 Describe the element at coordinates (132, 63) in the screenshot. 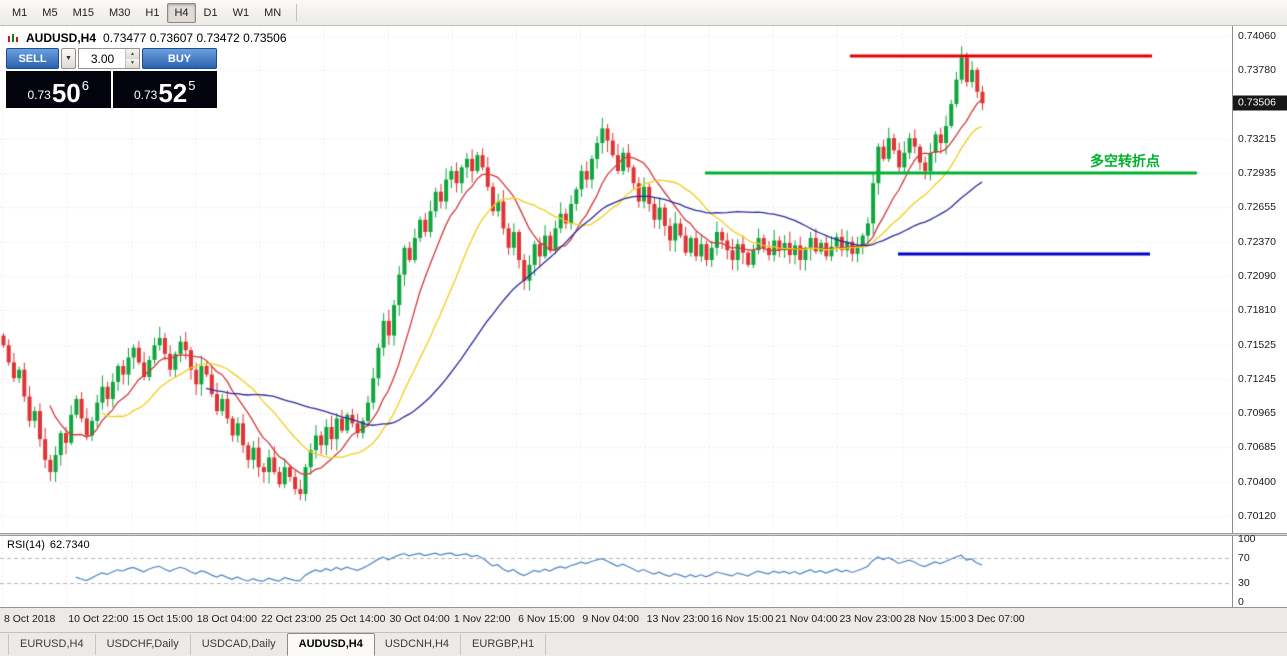

I see `volume-down-button: ▼` at that location.